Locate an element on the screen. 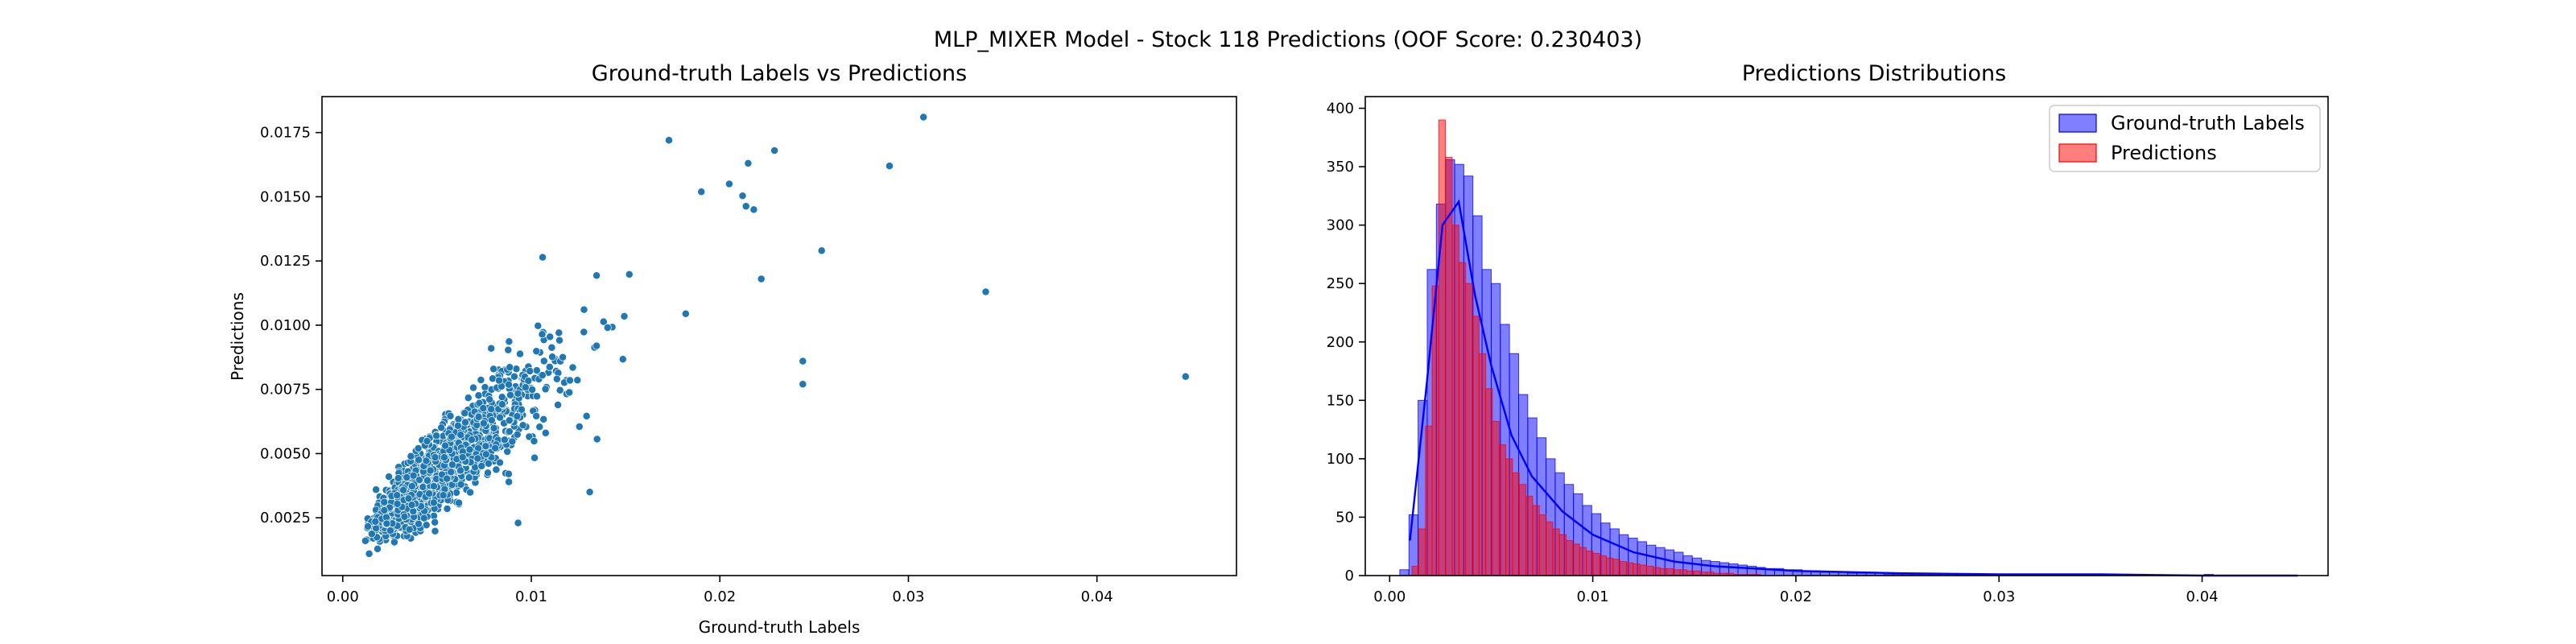 The image size is (2576, 644). scatter-x-tick-label: 0.02 is located at coordinates (720, 596).